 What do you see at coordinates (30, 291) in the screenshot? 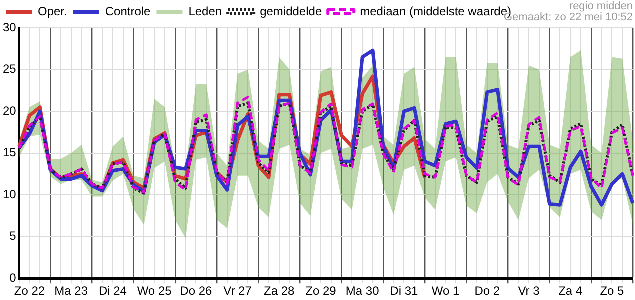
I see `x-tick-label: Zo 22` at bounding box center [30, 291].